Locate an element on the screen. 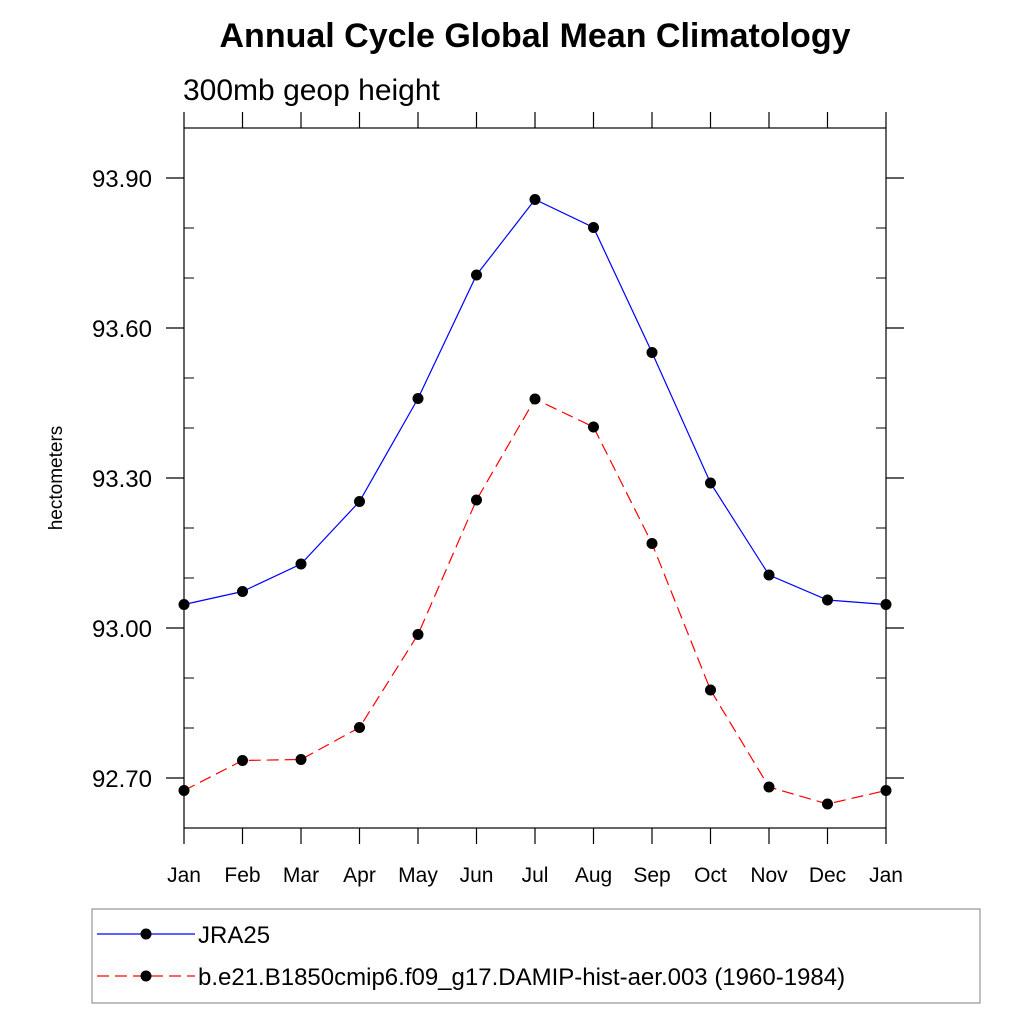 This screenshot has width=1024, height=1024. y-tick-label: 93.30 is located at coordinates (122, 479).